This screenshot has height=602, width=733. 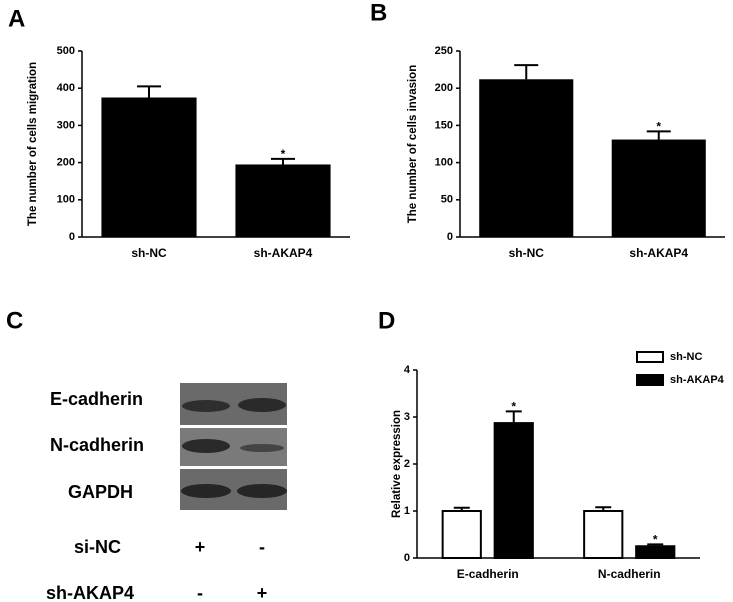 I want to click on y-tick-label: 2, so click(x=407, y=464).